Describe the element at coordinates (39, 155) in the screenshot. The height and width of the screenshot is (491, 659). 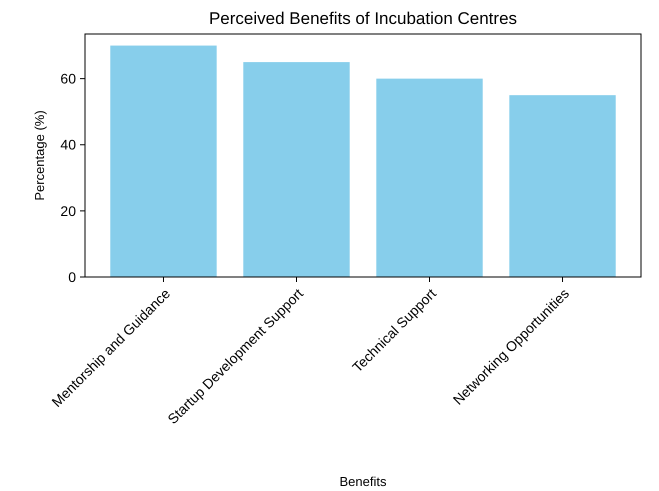
I see `y-axis-title: Percentage (%)` at that location.